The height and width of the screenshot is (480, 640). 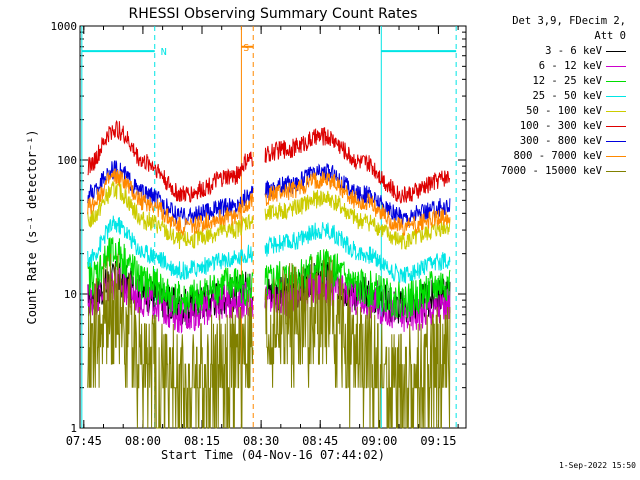 I want to click on legend-header-line-2: Att 0, so click(x=610, y=36).